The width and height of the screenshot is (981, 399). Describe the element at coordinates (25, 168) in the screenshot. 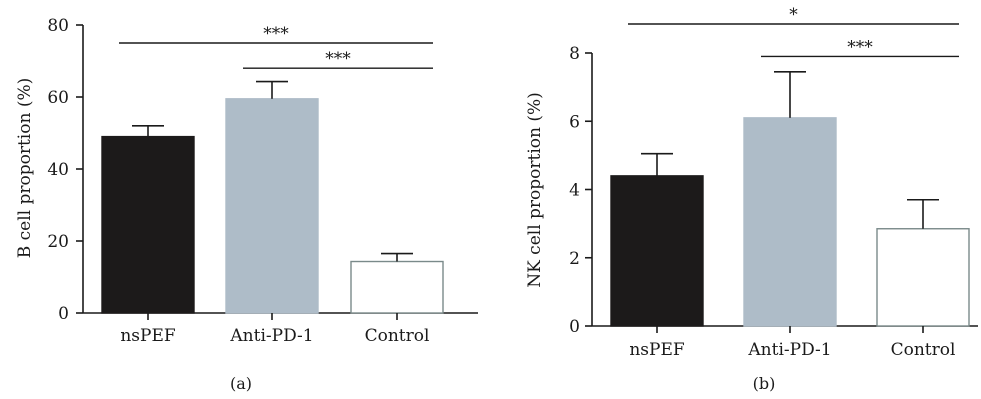

I see `y-axis-title: B cell proportion (%)` at that location.